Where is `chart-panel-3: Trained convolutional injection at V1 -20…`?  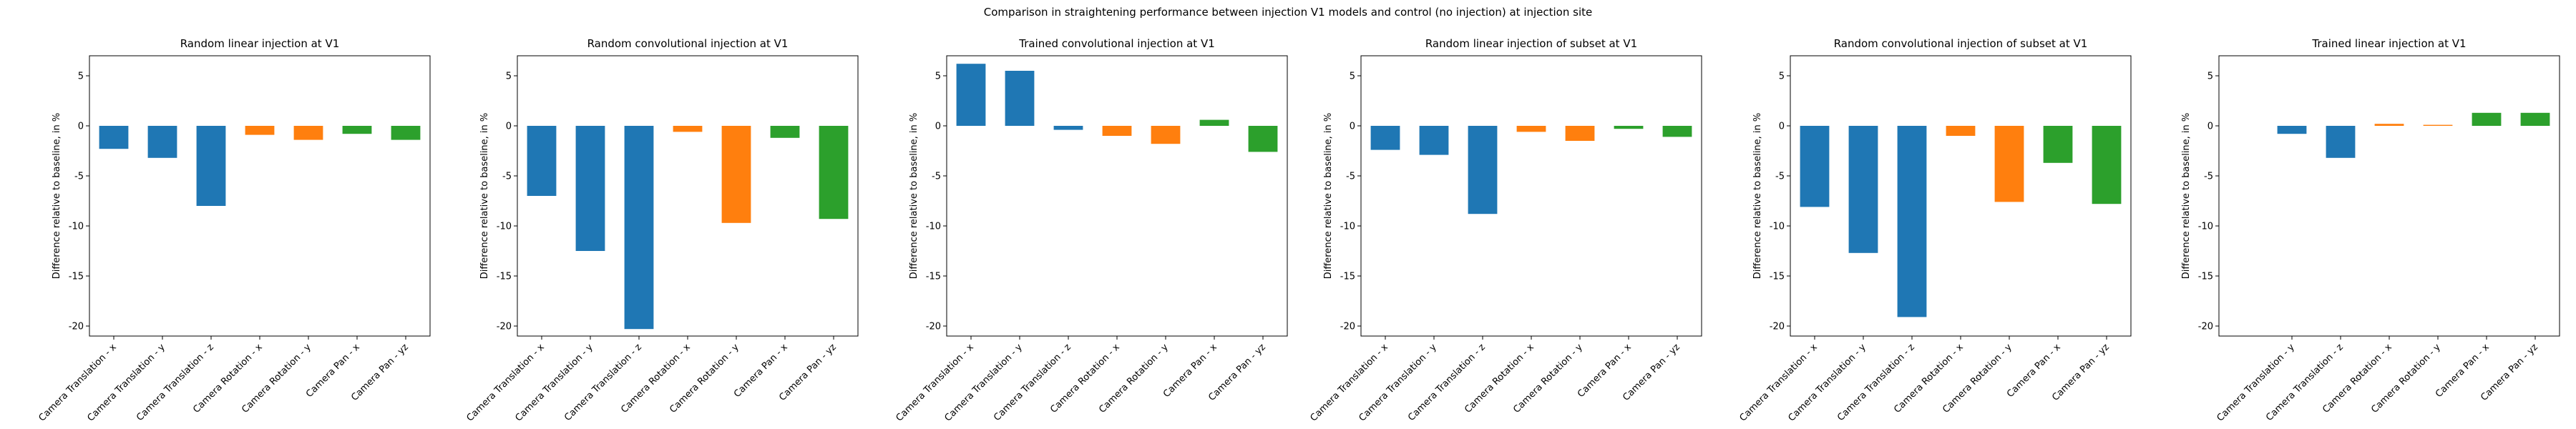
chart-panel-3: Trained convolutional injection at V1 -20… is located at coordinates (1091, 230).